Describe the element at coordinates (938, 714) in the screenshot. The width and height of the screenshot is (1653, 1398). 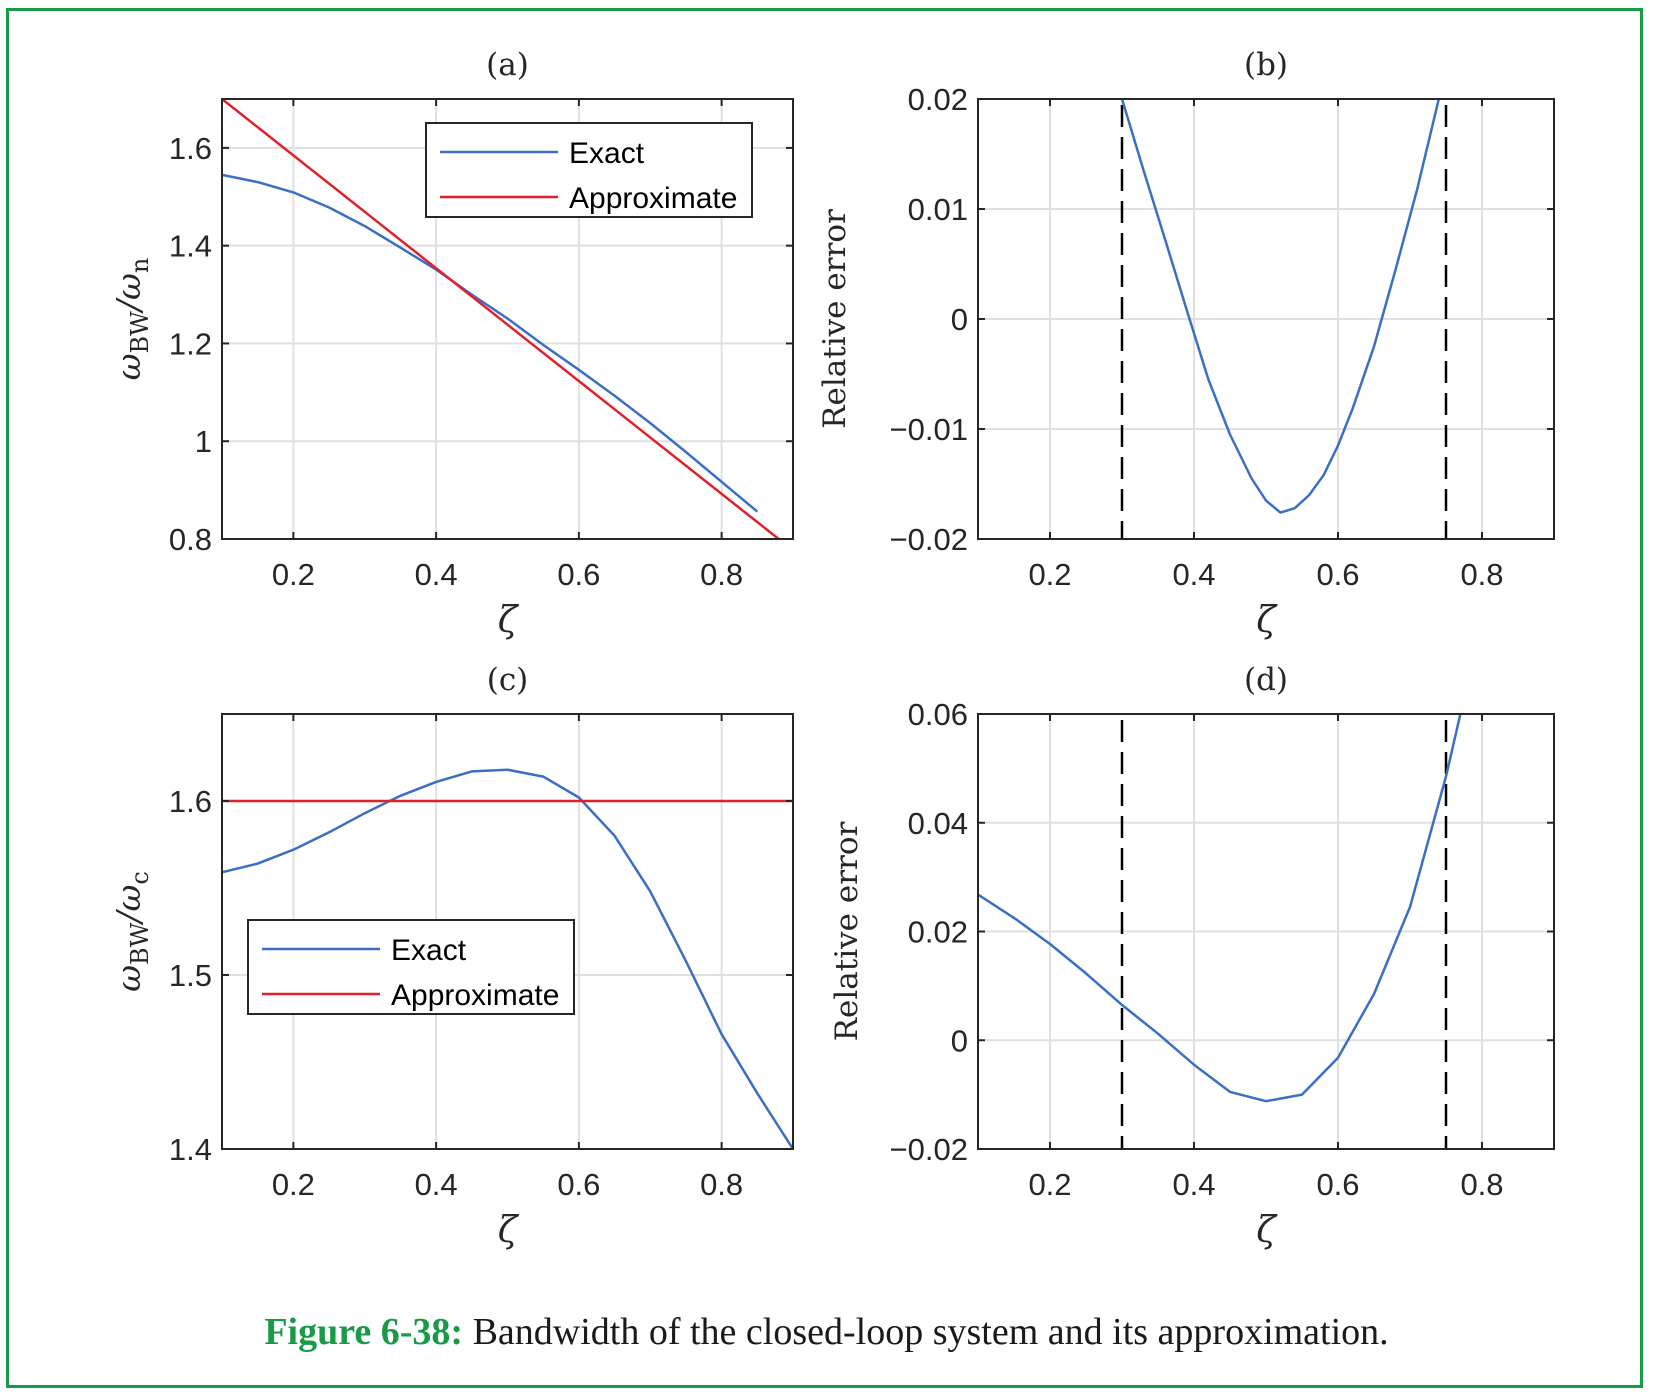
I see `y-tick-label: 0.06` at that location.